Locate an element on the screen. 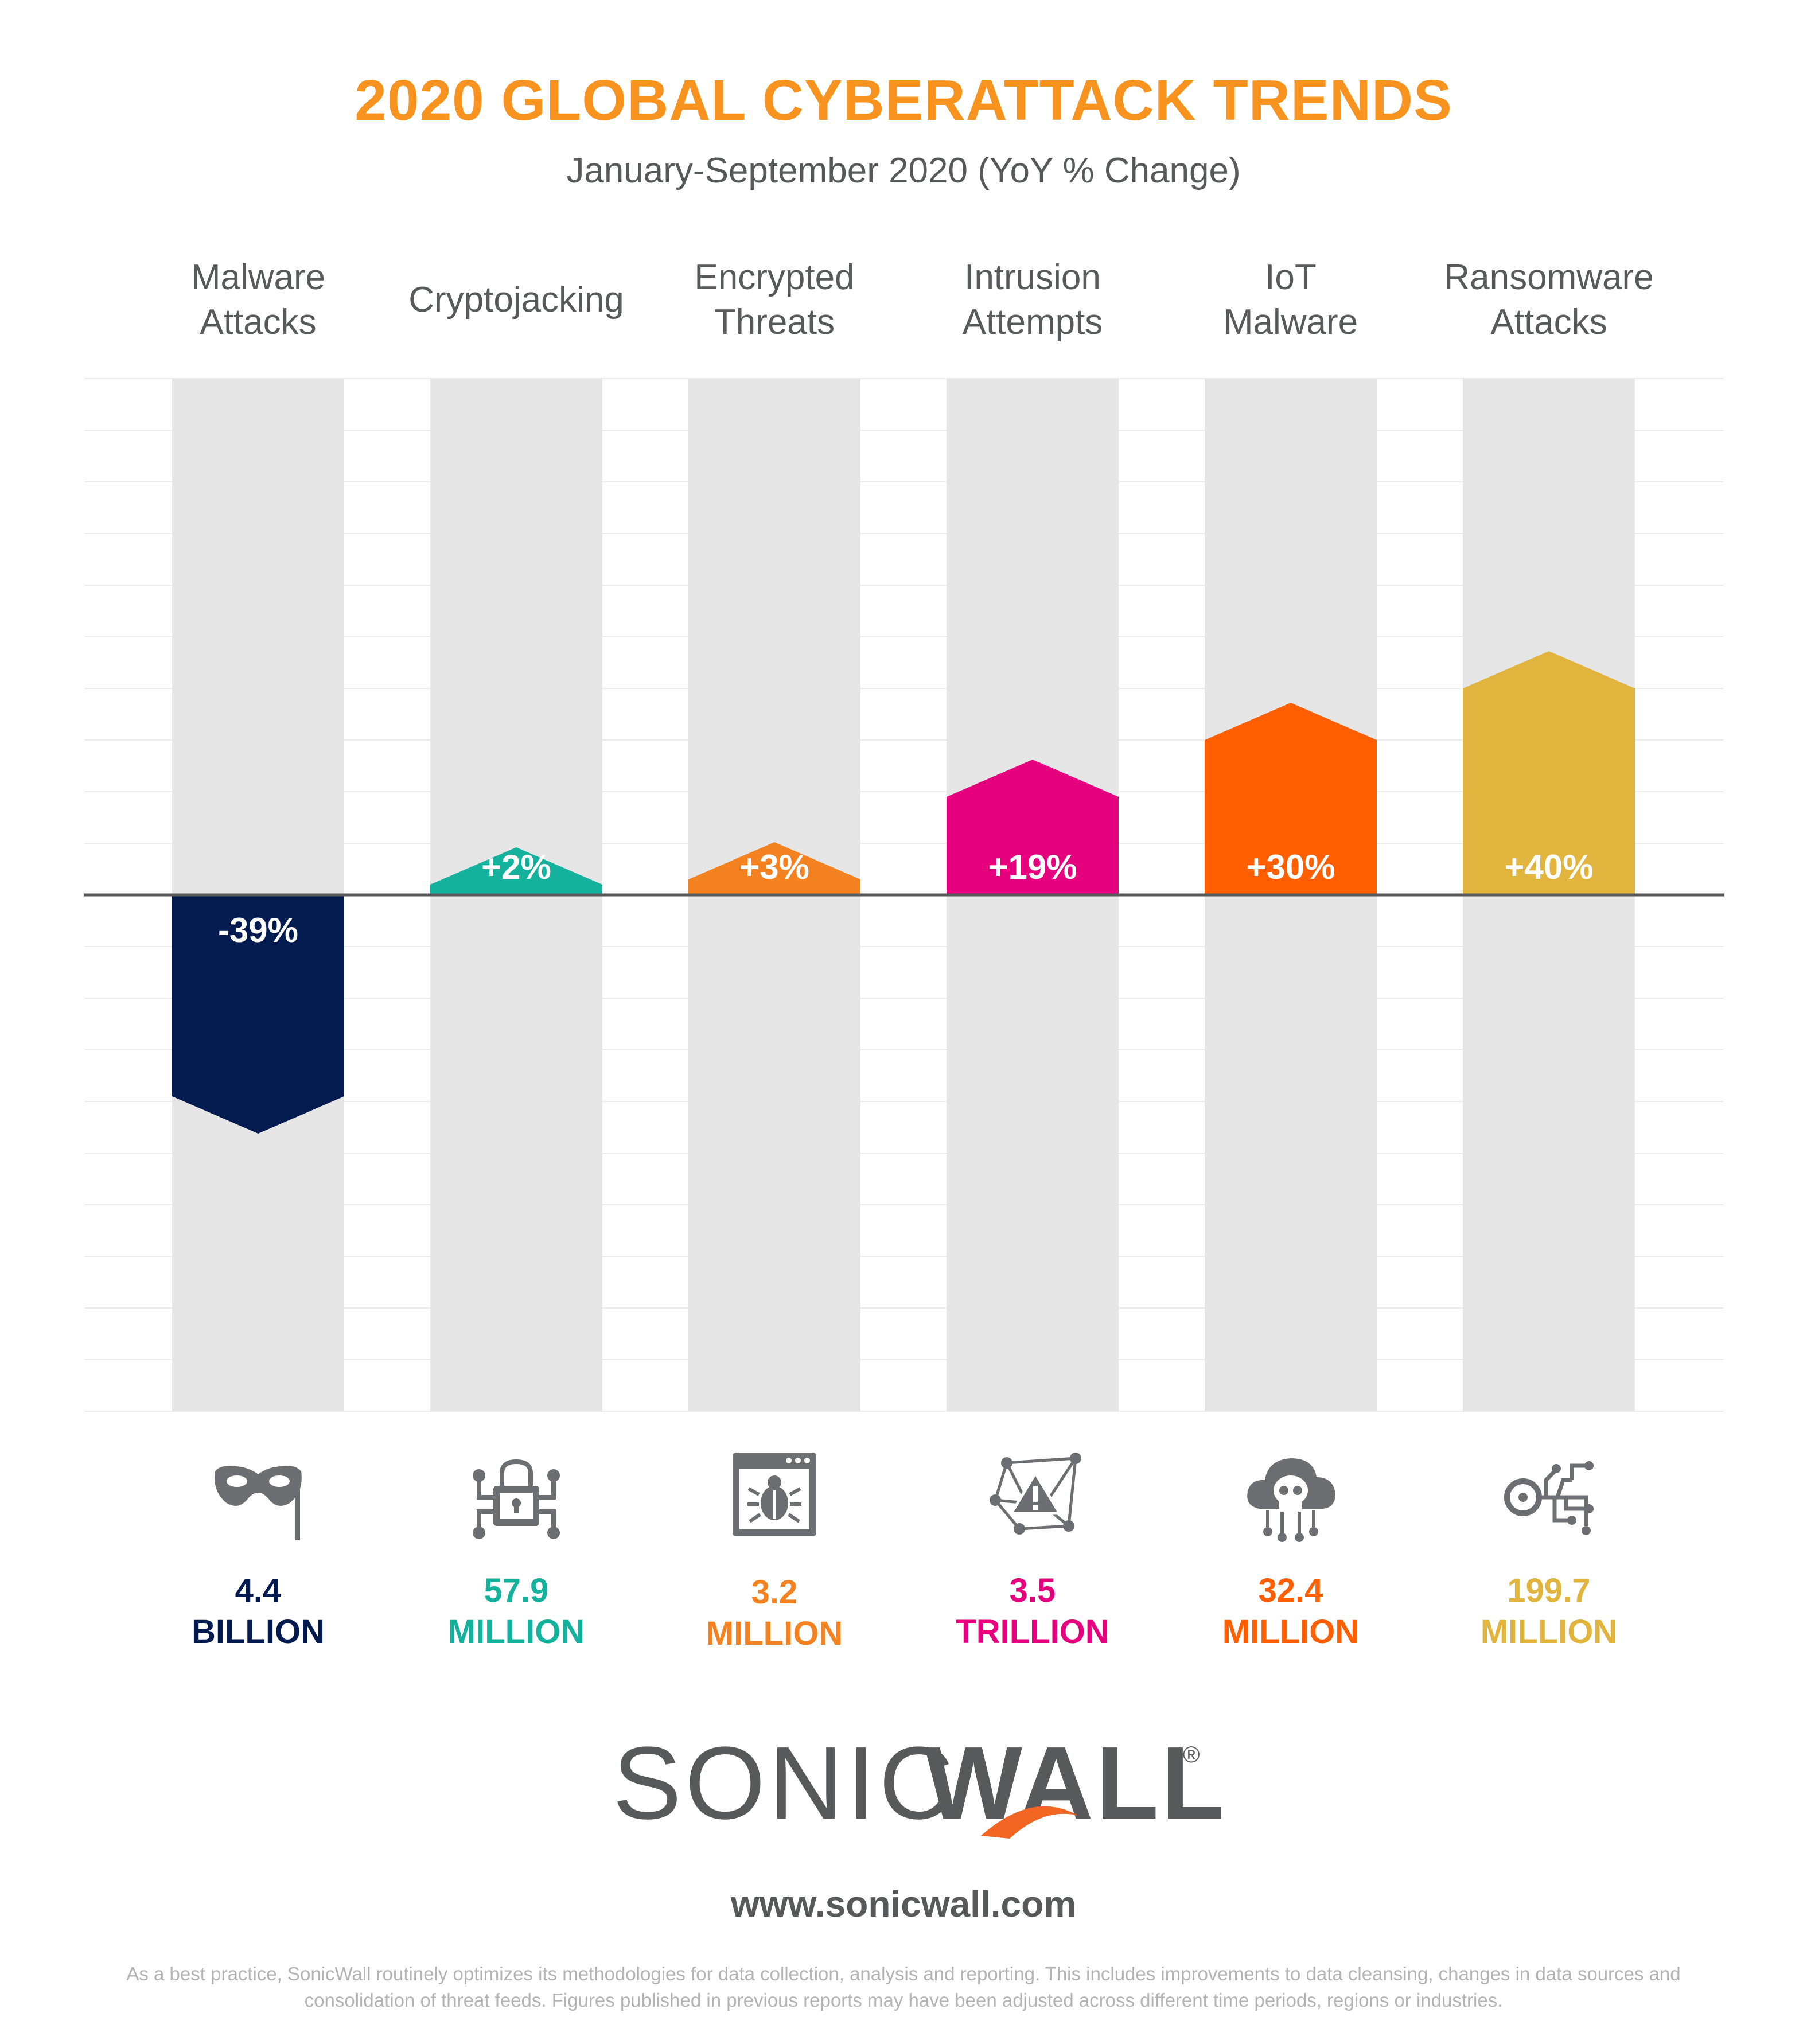  total-cryptojacking: 57.9 MILLION is located at coordinates (516, 1611).